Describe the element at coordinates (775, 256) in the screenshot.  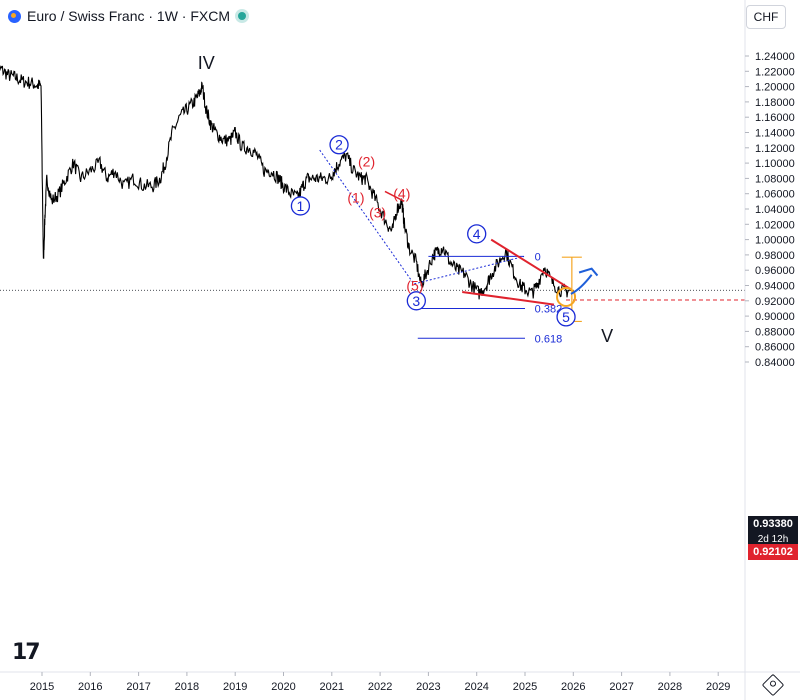
I see `y-tick-label: 0.98000` at that location.